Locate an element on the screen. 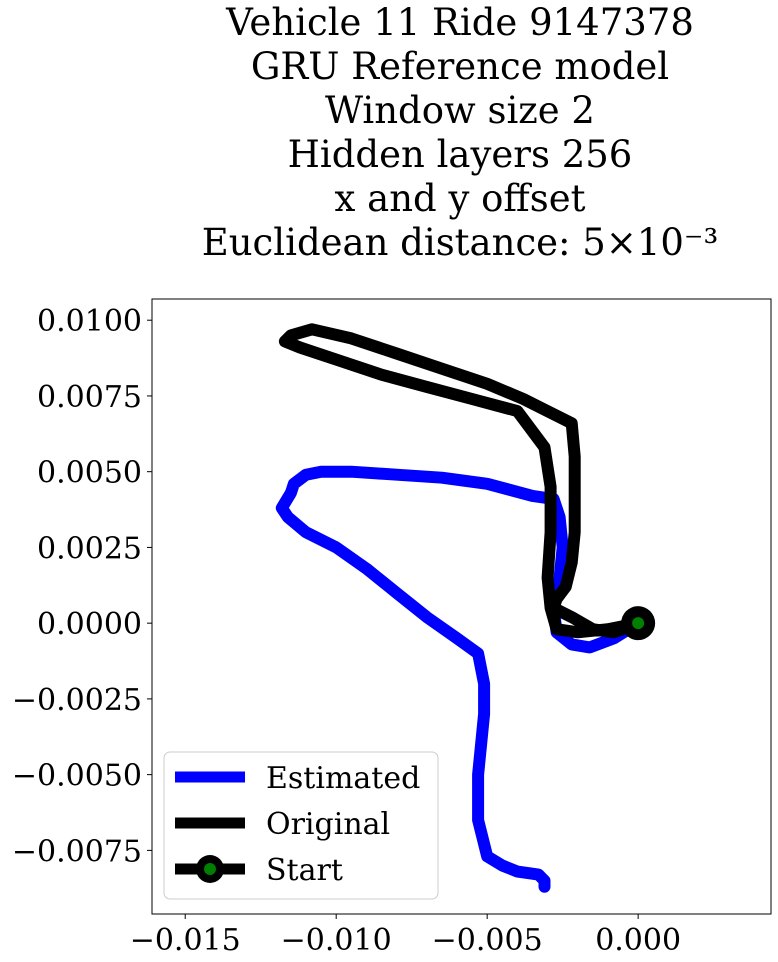  title-line-4: Hidden layers 256 is located at coordinates (460, 154).